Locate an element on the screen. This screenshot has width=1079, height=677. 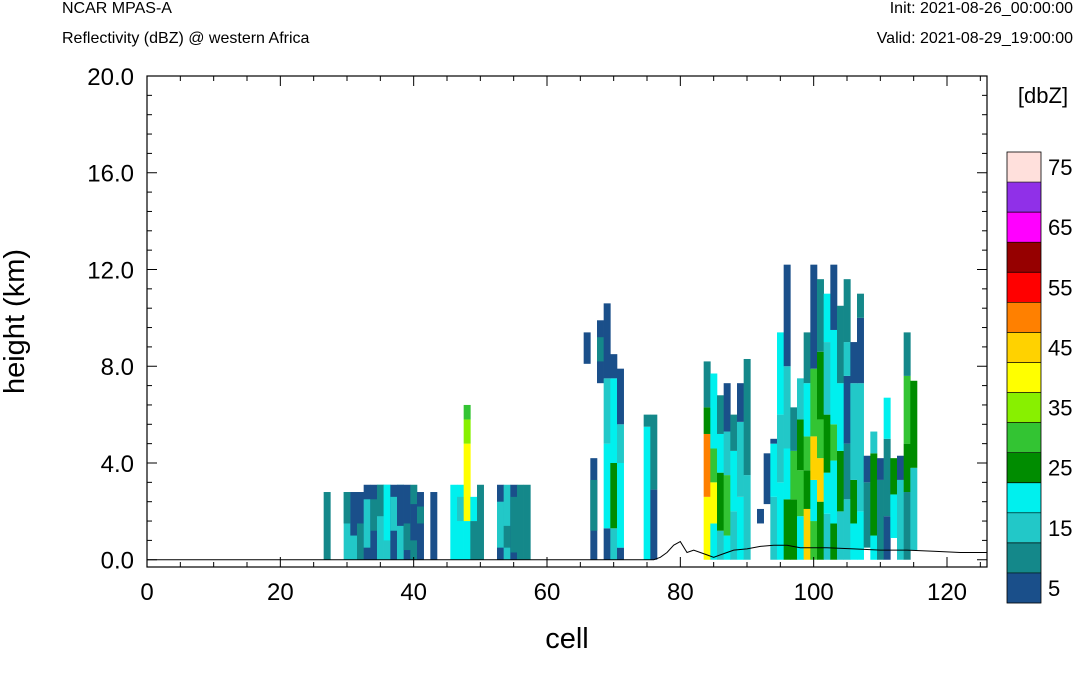
colorbar: 5 15 25 35 45 55 65 75 is located at coordinates (1039, 377).